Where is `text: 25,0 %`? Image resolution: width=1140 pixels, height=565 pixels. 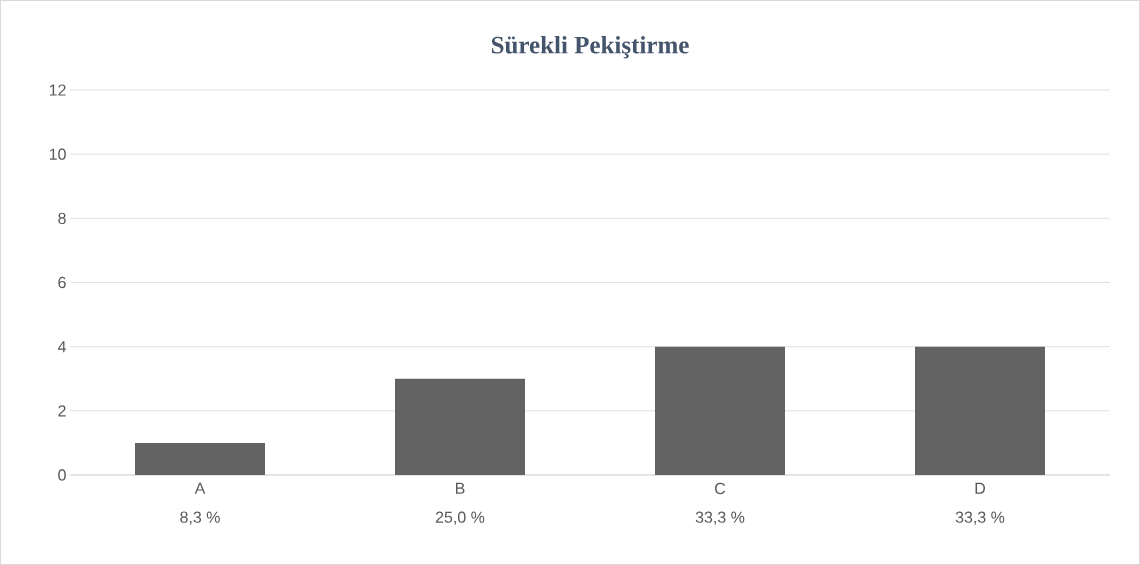
text: 25,0 % is located at coordinates (460, 518).